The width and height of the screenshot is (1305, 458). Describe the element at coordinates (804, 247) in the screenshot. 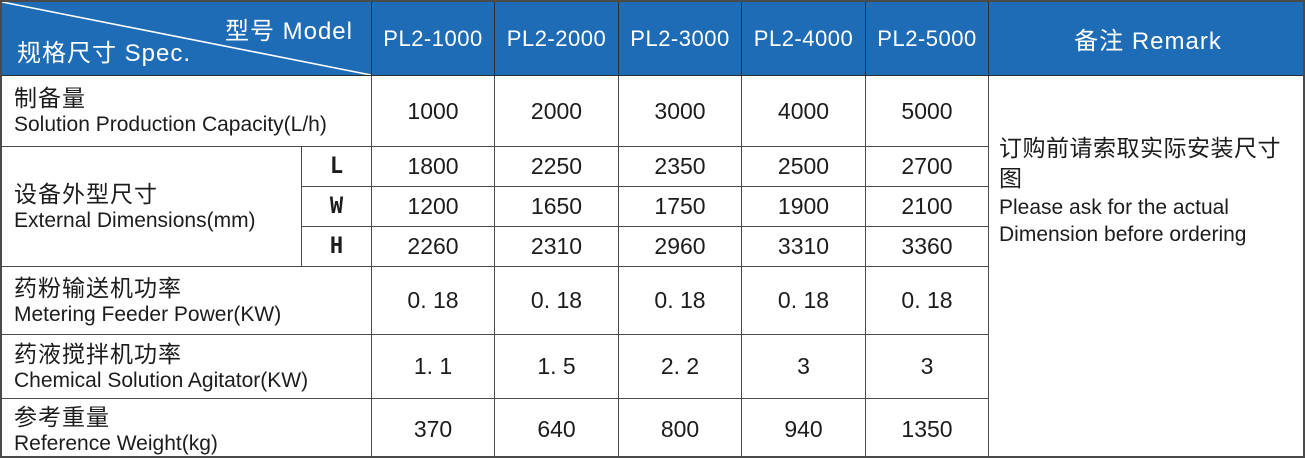

I see `value-cell: 3310` at that location.